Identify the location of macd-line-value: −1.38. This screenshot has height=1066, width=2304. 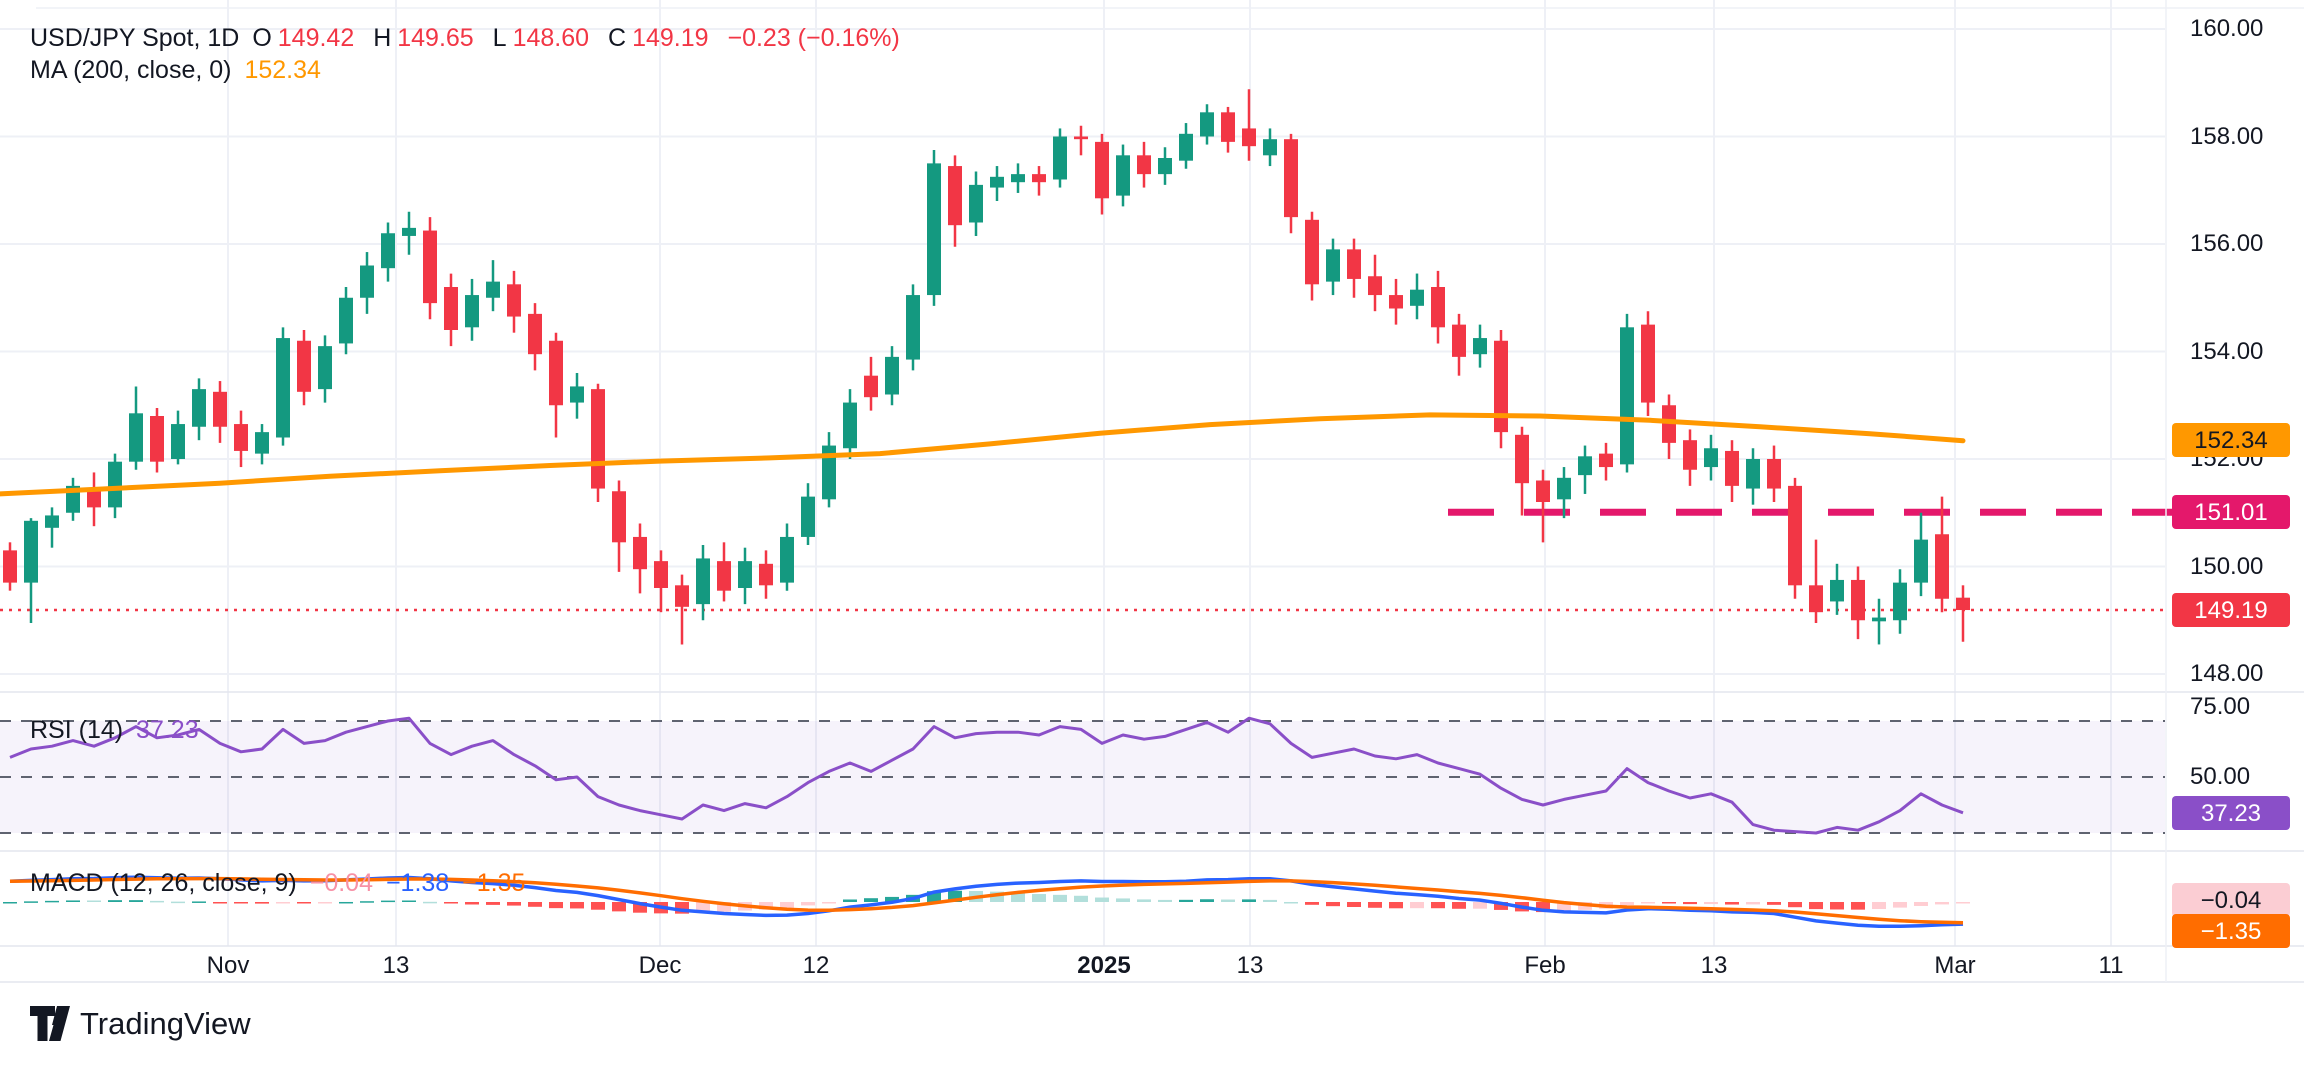
(417, 883).